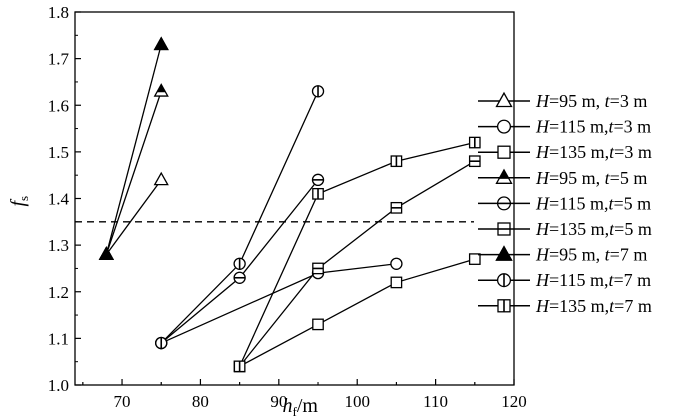 The image size is (700, 417). Describe the element at coordinates (593, 229) in the screenshot. I see `legend-label: H=135 m,t=5 m` at that location.